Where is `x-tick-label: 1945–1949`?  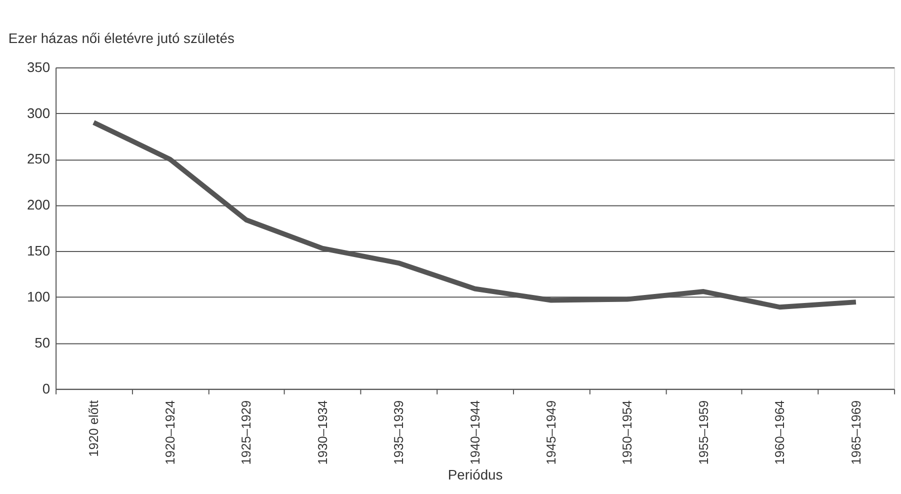 x-tick-label: 1945–1949 is located at coordinates (551, 432).